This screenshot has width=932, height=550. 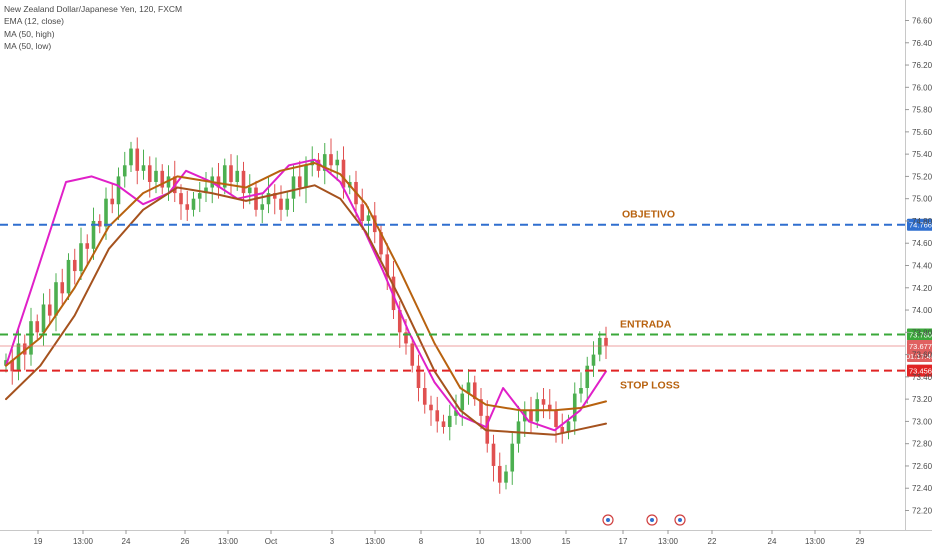 What do you see at coordinates (772, 541) in the screenshot?
I see `x-tick-label: 24` at bounding box center [772, 541].